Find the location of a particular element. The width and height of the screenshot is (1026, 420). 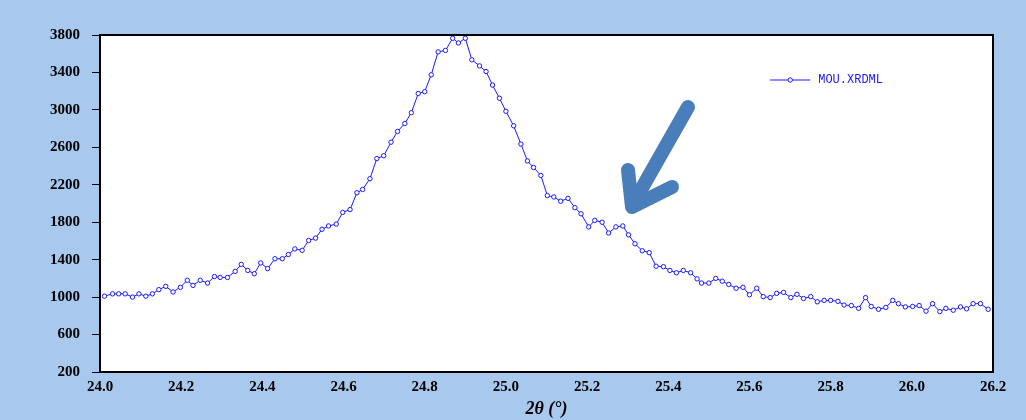

x-tick-label: 25.6 is located at coordinates (750, 385).